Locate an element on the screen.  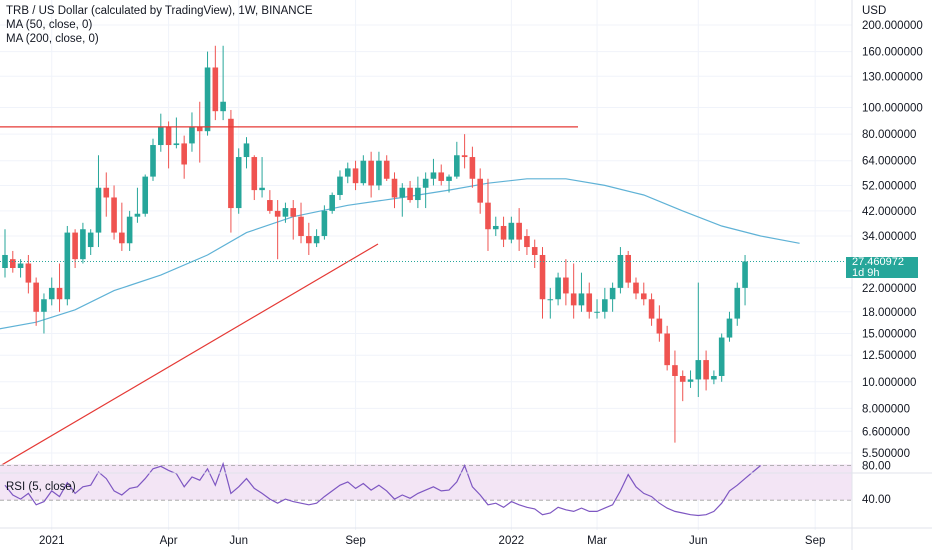
price-tick-label: 200.000000 is located at coordinates (892, 26).